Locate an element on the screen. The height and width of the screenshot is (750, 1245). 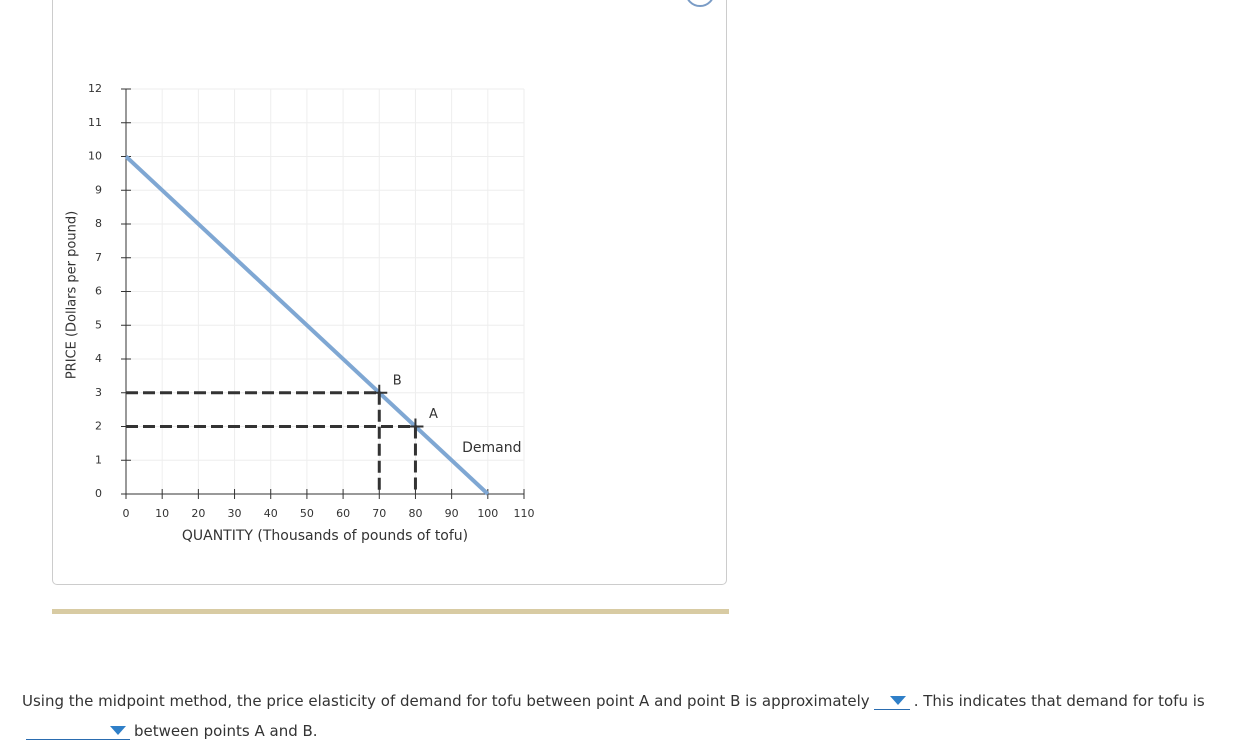
demand-line is located at coordinates (307, 325).